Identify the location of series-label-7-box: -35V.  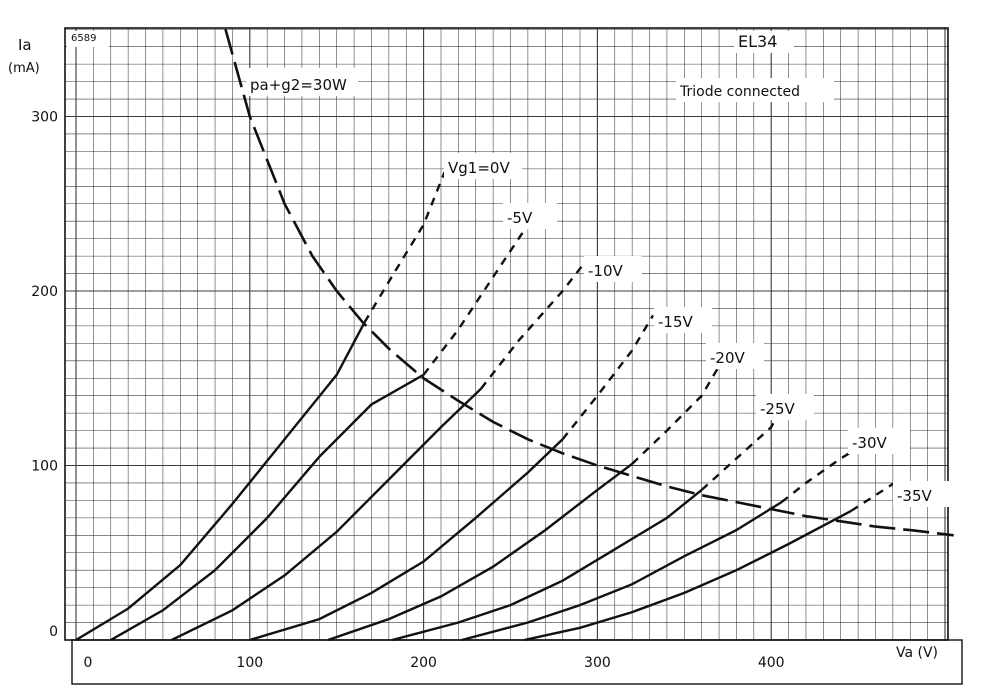
(923, 494).